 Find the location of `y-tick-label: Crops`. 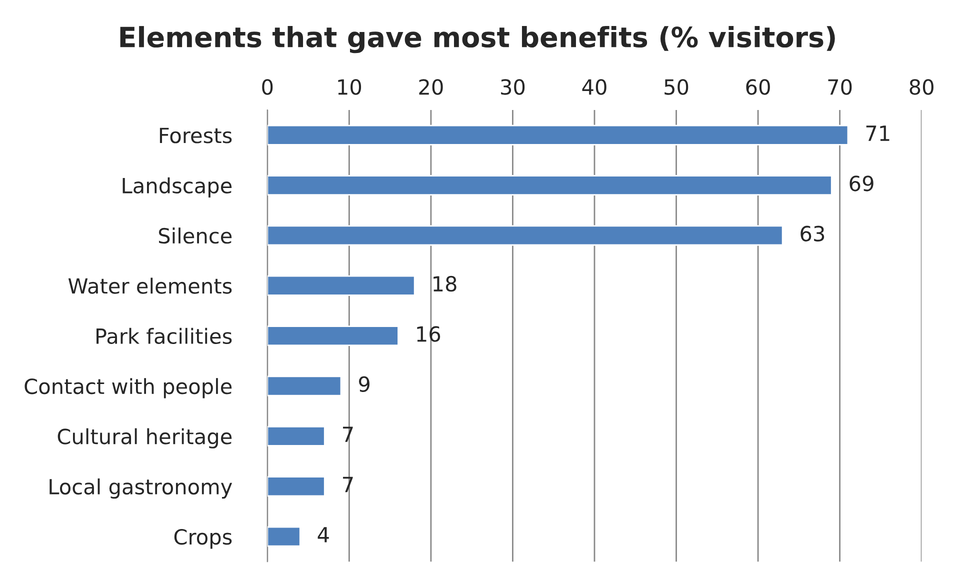

y-tick-label: Crops is located at coordinates (203, 538).